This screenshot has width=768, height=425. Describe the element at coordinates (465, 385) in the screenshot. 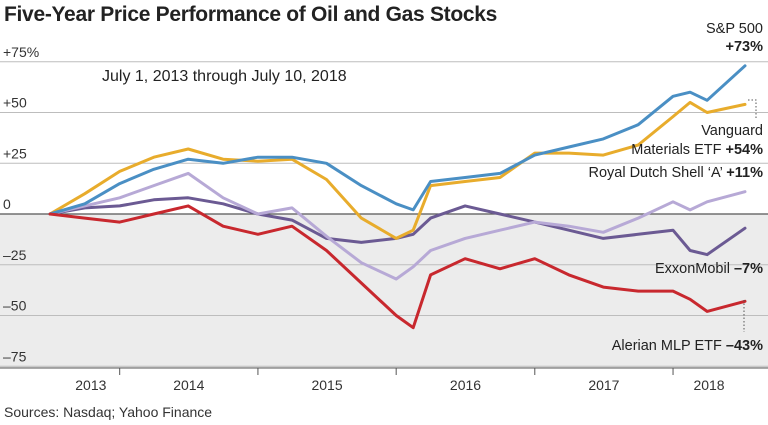

I see `x-tick-label: 2016` at that location.